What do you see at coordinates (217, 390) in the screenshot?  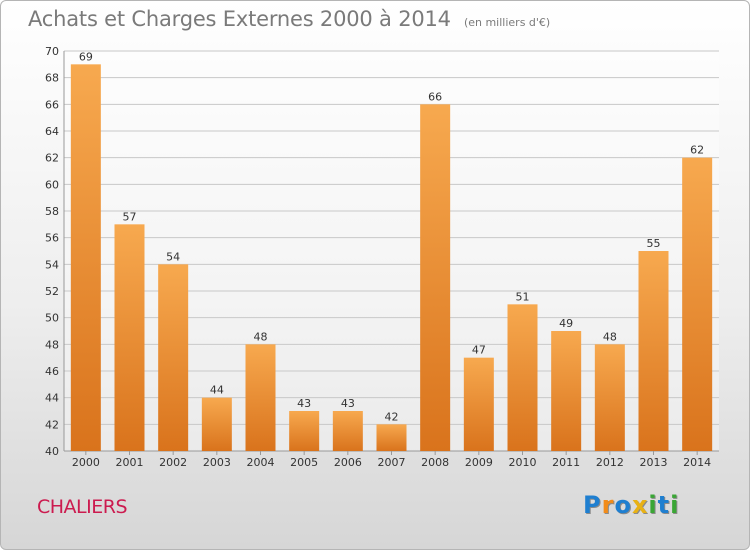 I see `data-label: 44` at bounding box center [217, 390].